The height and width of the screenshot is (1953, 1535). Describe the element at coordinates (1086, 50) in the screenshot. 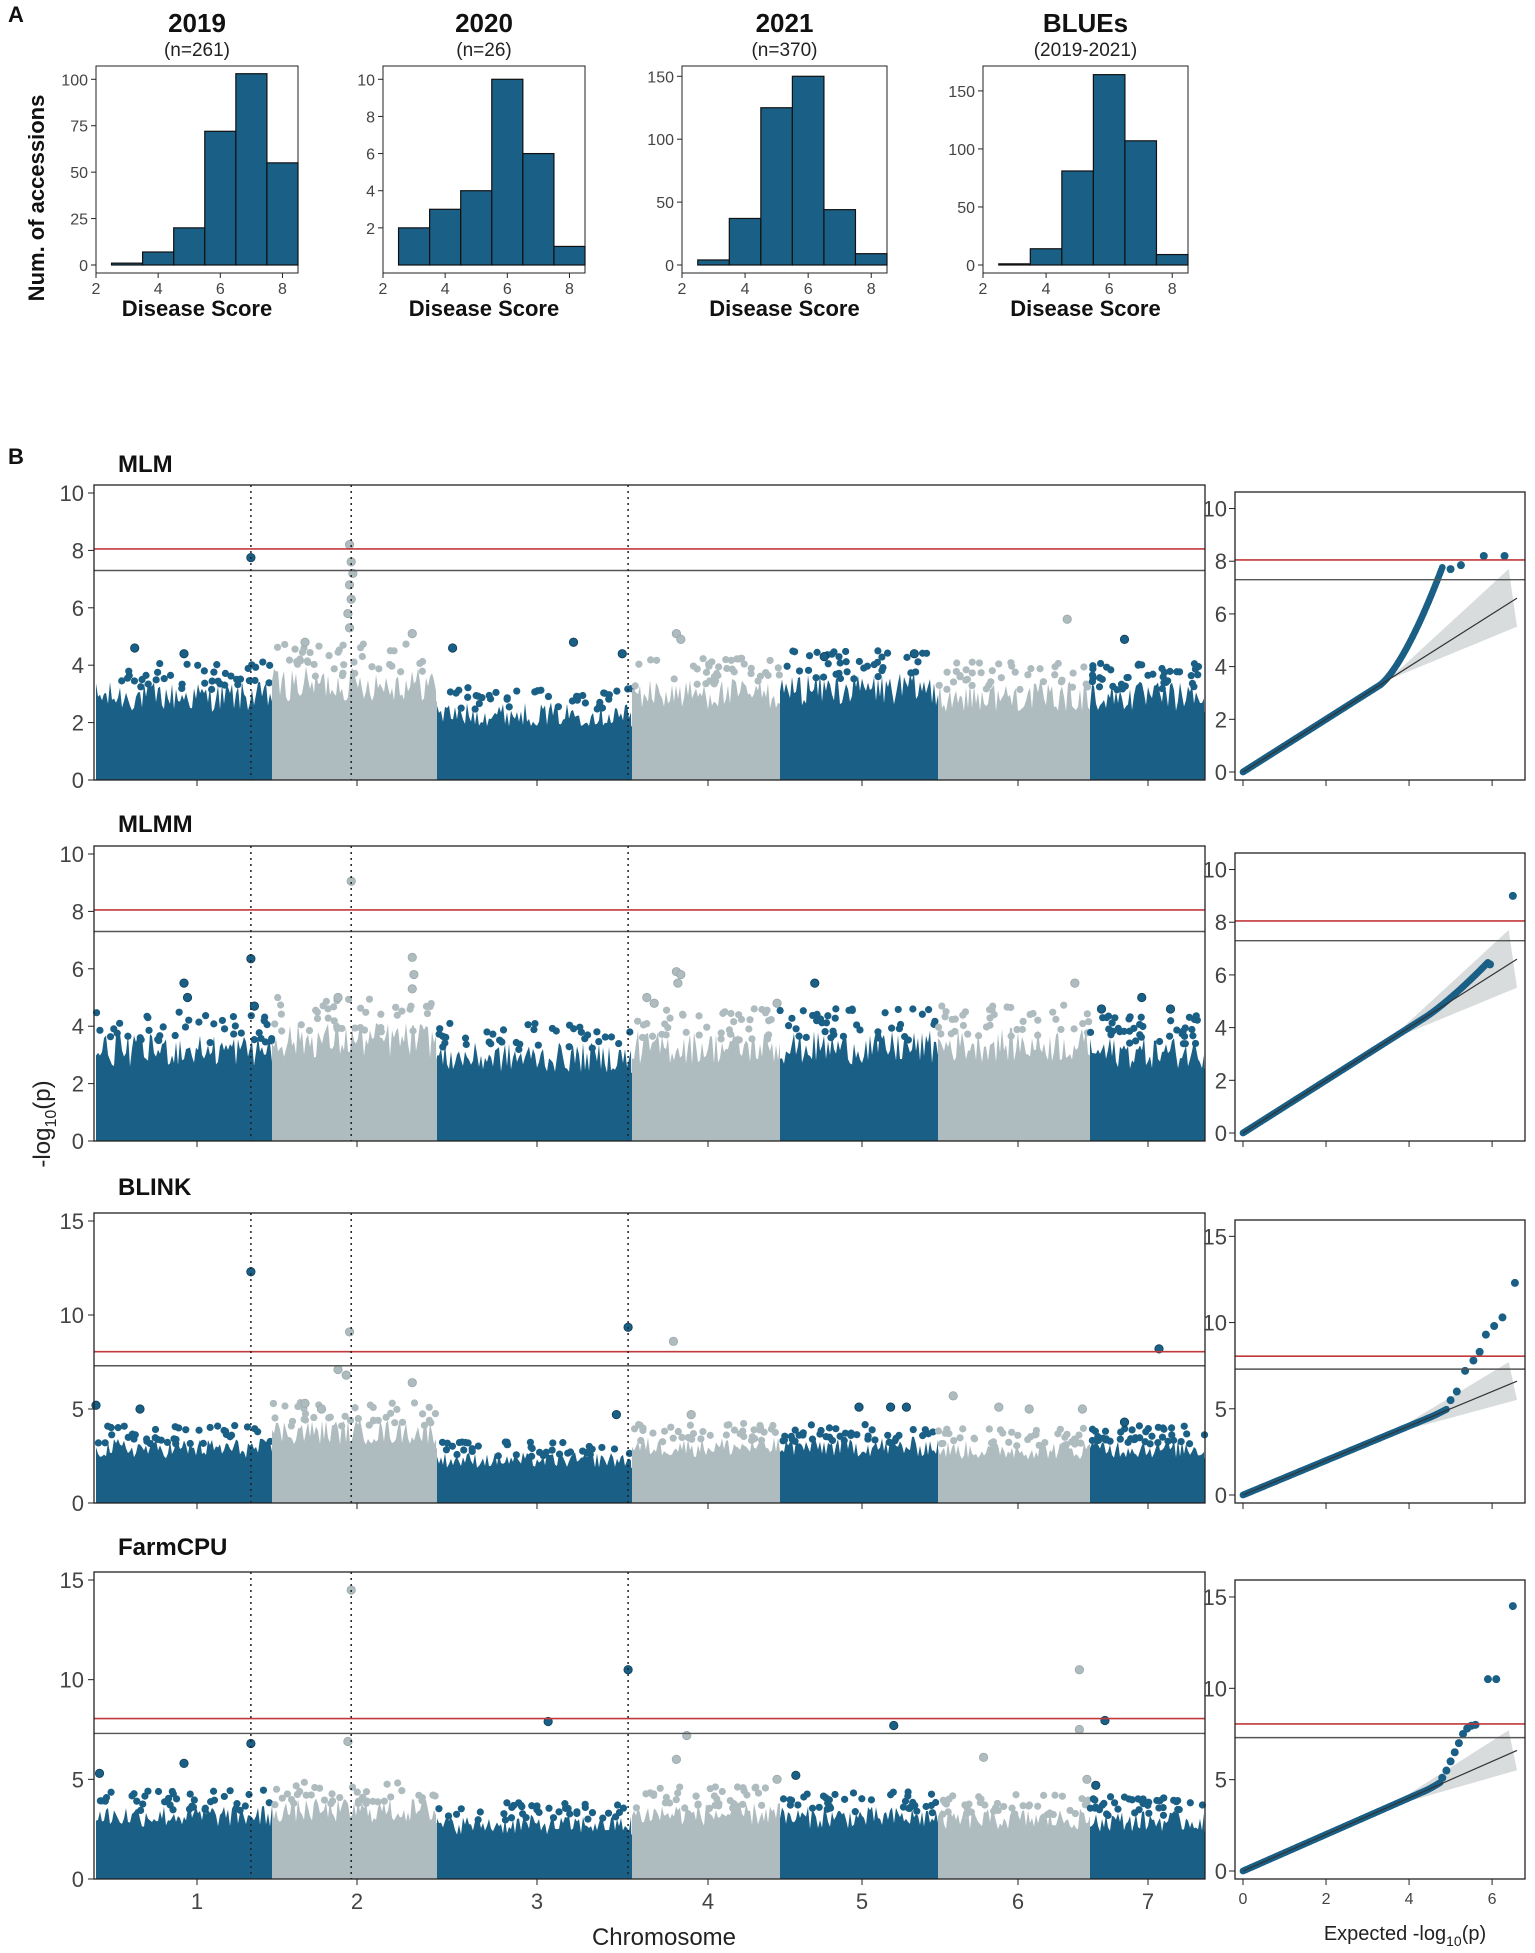

I see `histogram-subtitle: (2019-2021)` at that location.